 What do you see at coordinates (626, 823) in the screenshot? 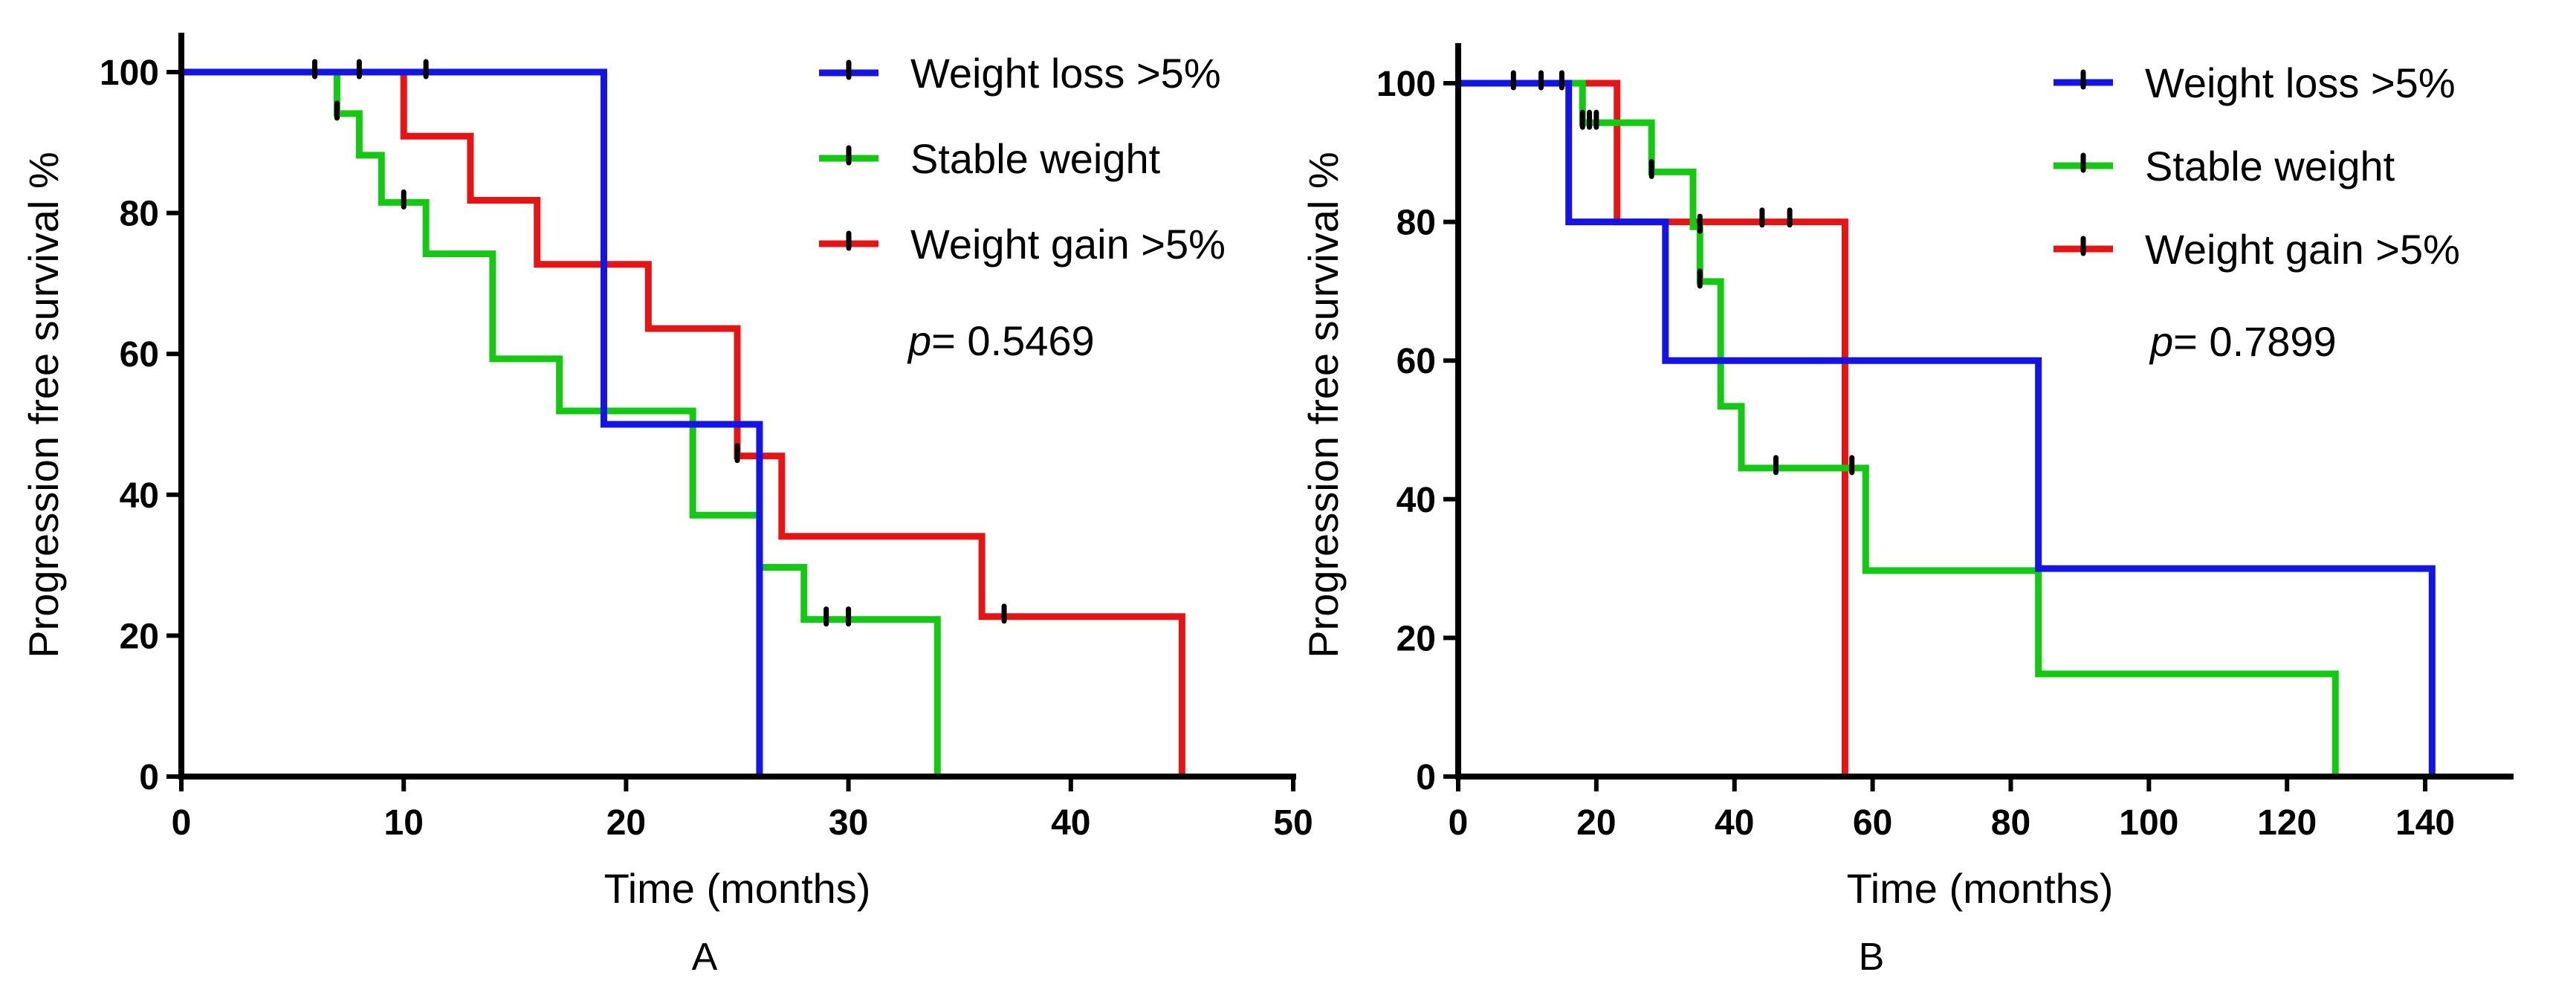
I see `panel-a-x-tick-label: 20` at bounding box center [626, 823].